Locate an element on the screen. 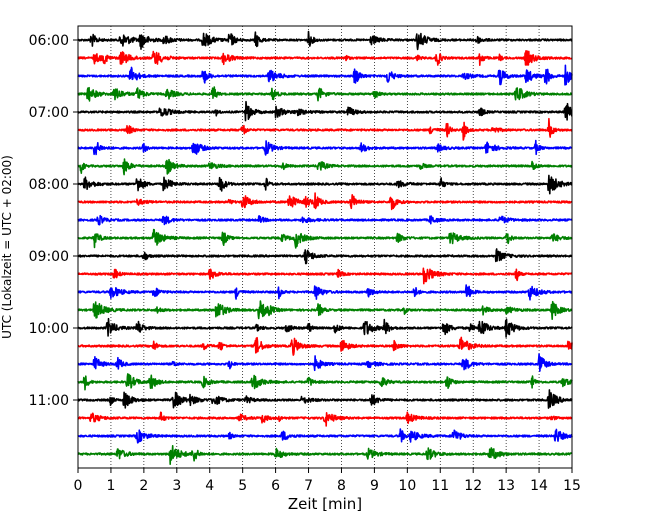 This screenshot has width=650, height=520. y-tick-label: 09:00 is located at coordinates (49, 257).